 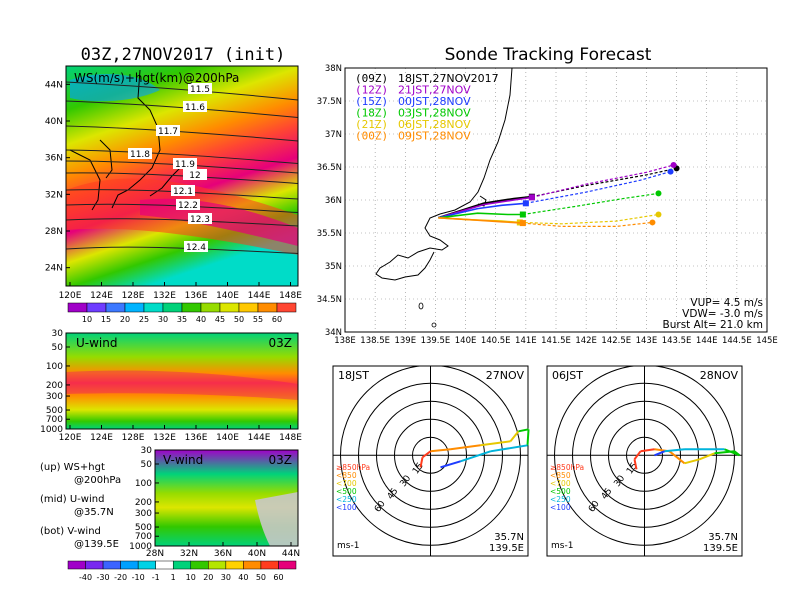 What do you see at coordinates (96, 544) in the screenshot?
I see `note-bot-l2: @139.5E` at bounding box center [96, 544].